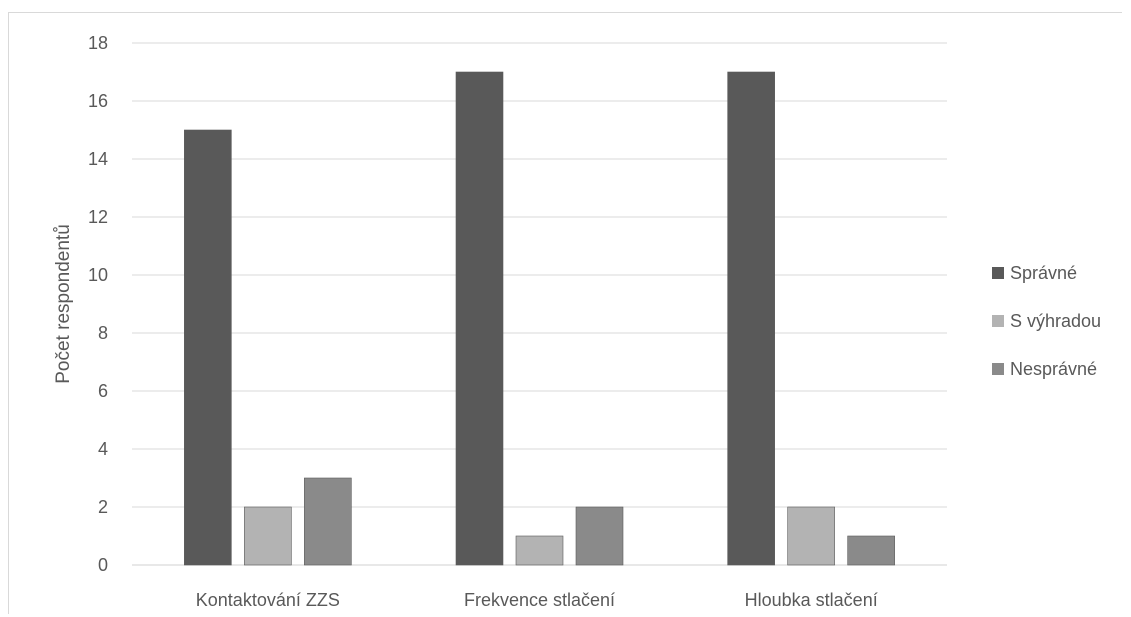  I want to click on y-tick-label: 18, so click(98, 43).